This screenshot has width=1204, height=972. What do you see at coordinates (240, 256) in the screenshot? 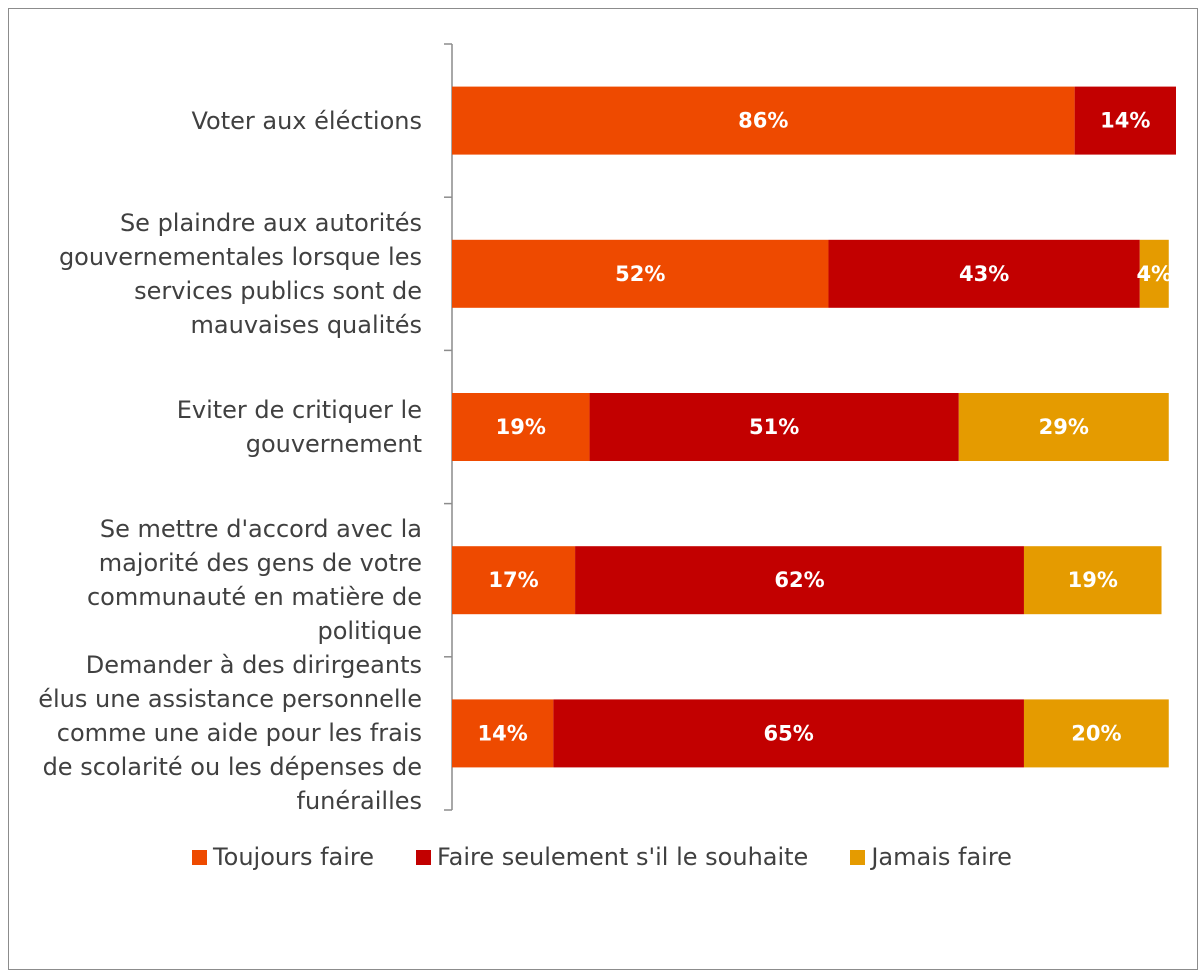
I see `category-label-line: gouvernementales lorsque les` at bounding box center [240, 256].